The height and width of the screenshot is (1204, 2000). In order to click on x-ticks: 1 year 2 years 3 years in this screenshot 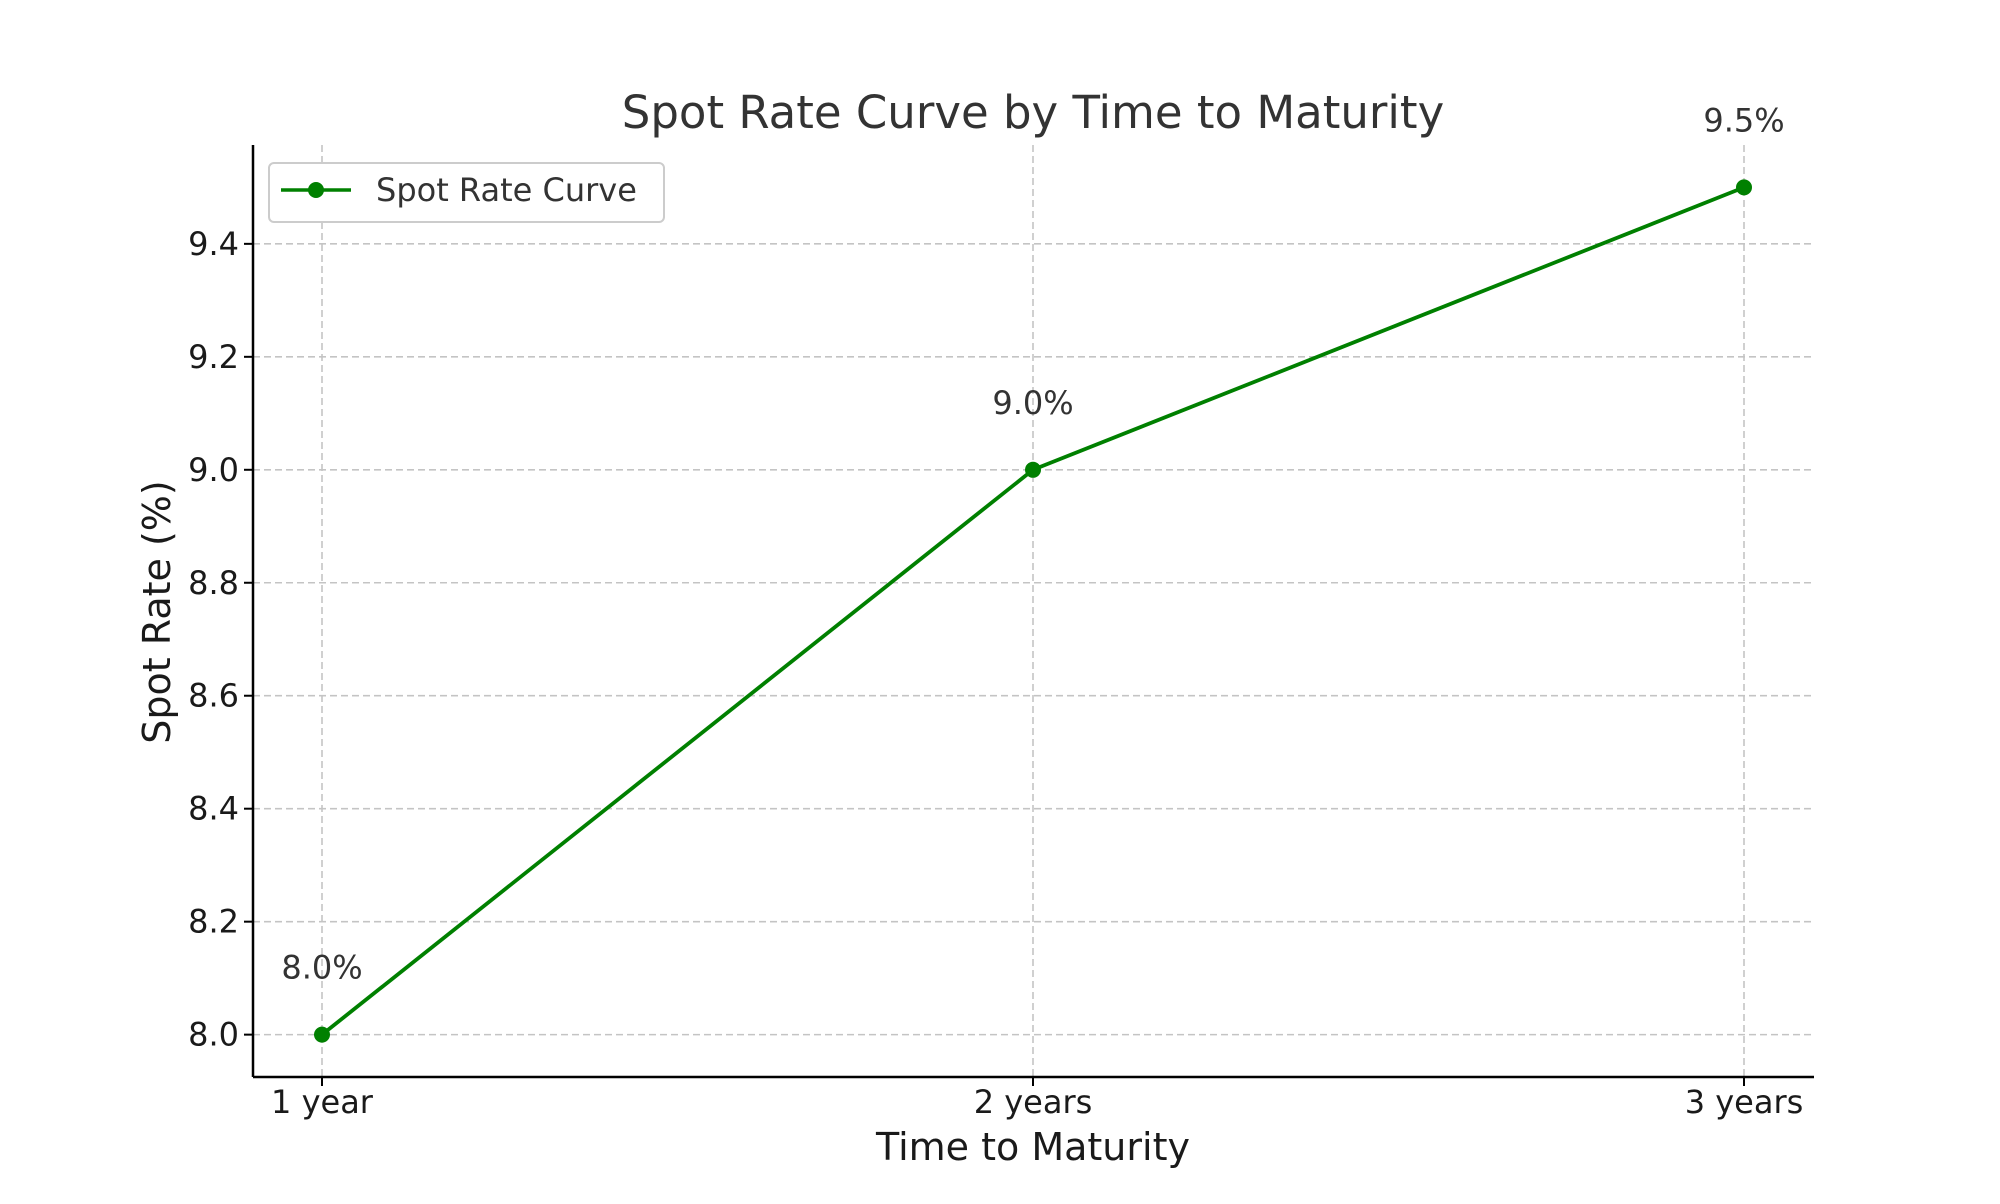, I will do `click(1037, 1099)`.